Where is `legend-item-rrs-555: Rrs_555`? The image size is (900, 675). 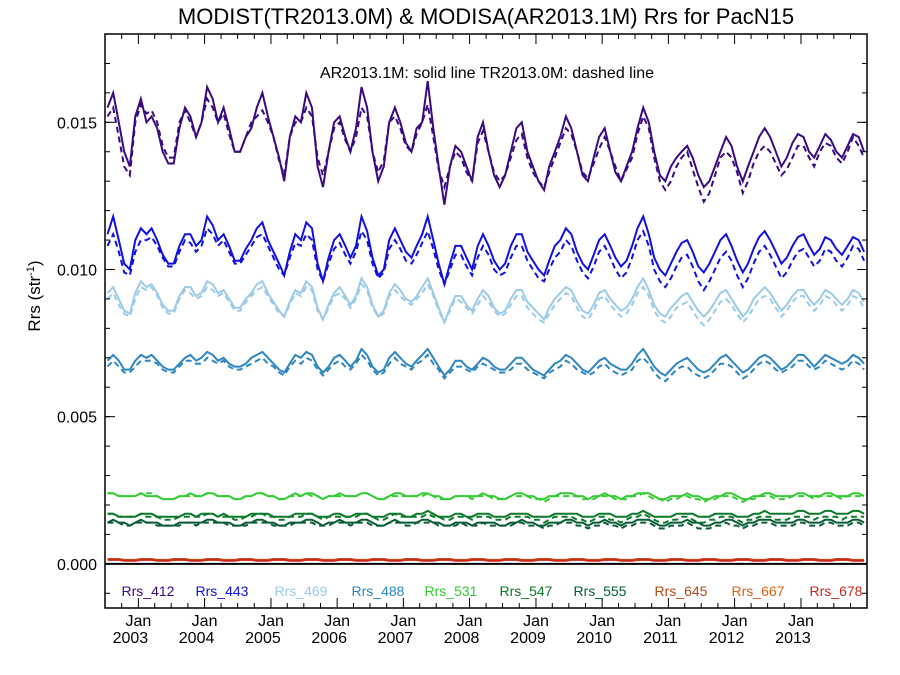 legend-item-rrs-555: Rrs_555 is located at coordinates (600, 591).